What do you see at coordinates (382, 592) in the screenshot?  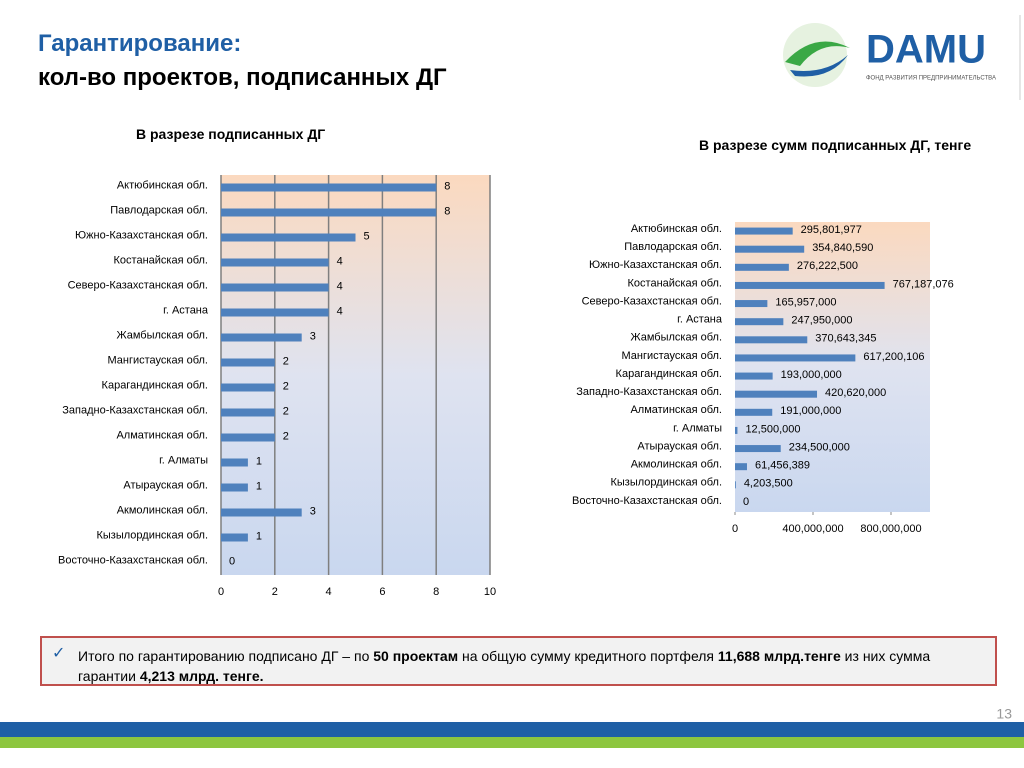 I see `x-tick-label: 6` at bounding box center [382, 592].